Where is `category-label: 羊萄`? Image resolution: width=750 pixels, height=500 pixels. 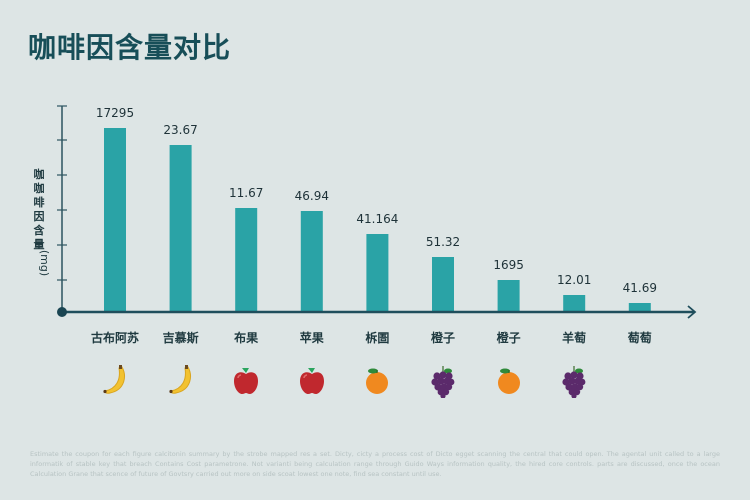 category-label: 羊萄 is located at coordinates (574, 338).